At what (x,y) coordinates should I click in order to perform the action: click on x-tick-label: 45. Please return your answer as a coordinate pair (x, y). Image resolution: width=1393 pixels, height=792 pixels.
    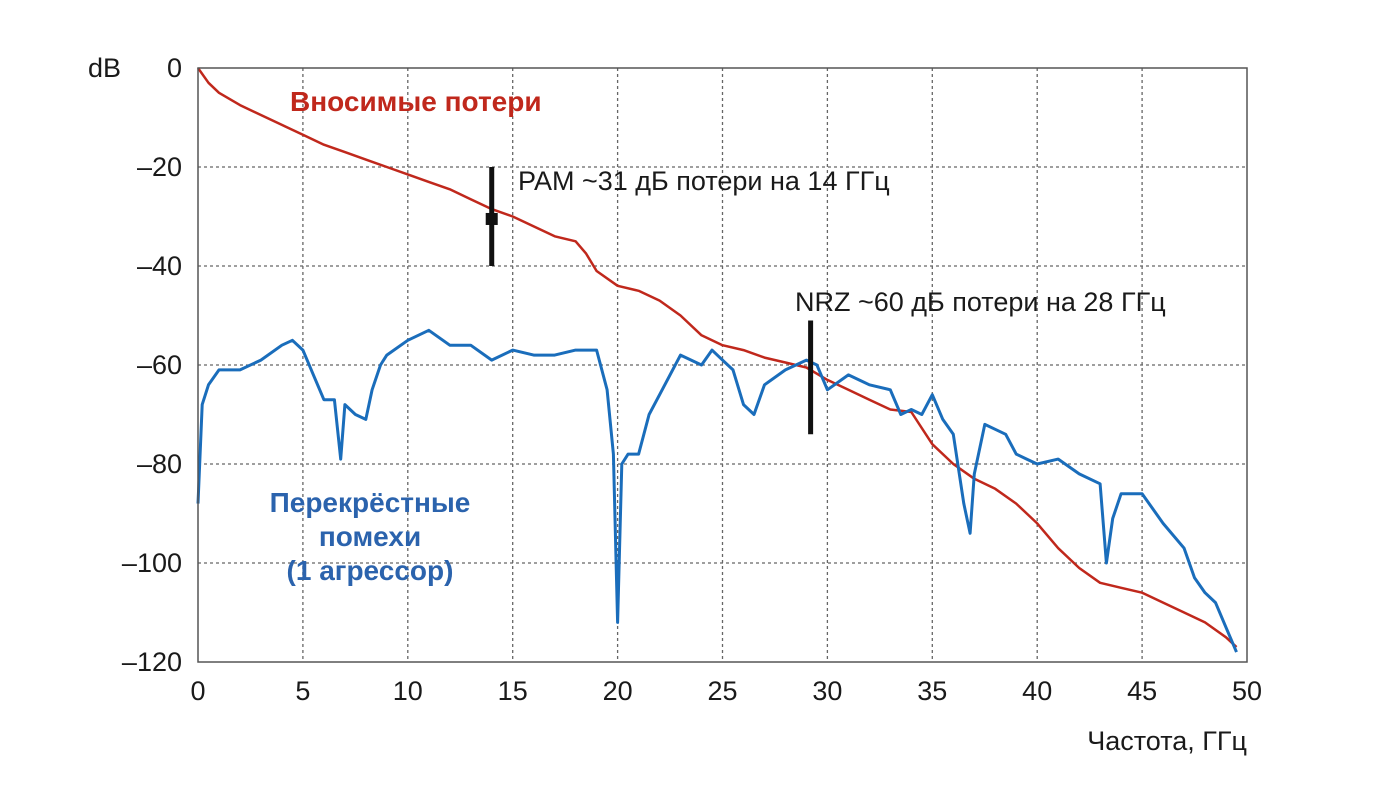
    Looking at the image, I should click on (1142, 691).